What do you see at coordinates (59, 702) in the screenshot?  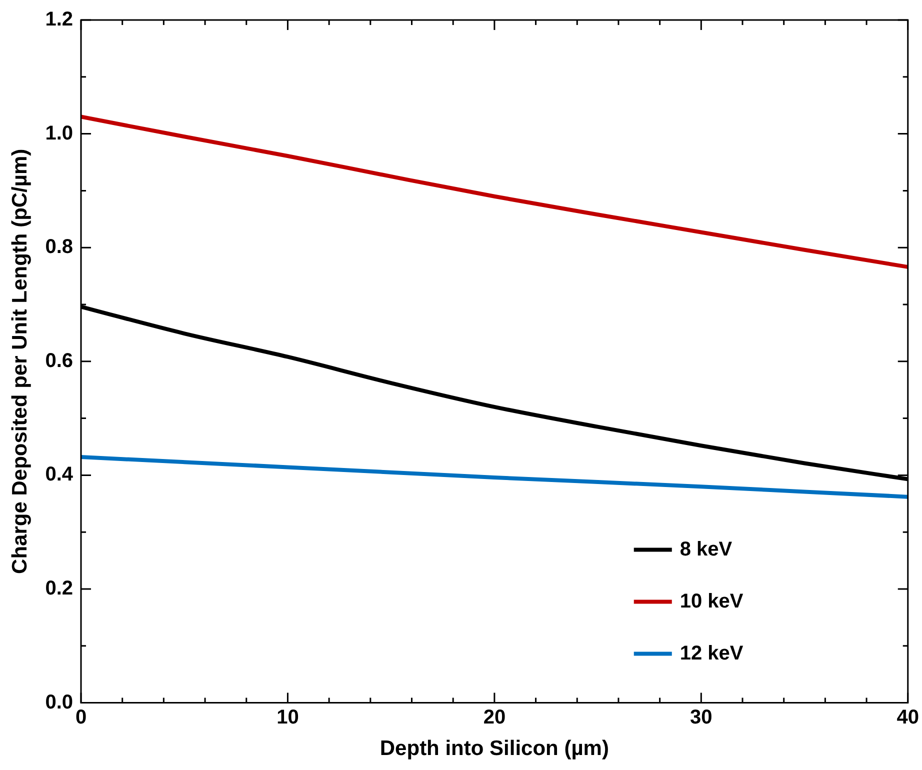 I see `y-tick-label: 0.0` at bounding box center [59, 702].